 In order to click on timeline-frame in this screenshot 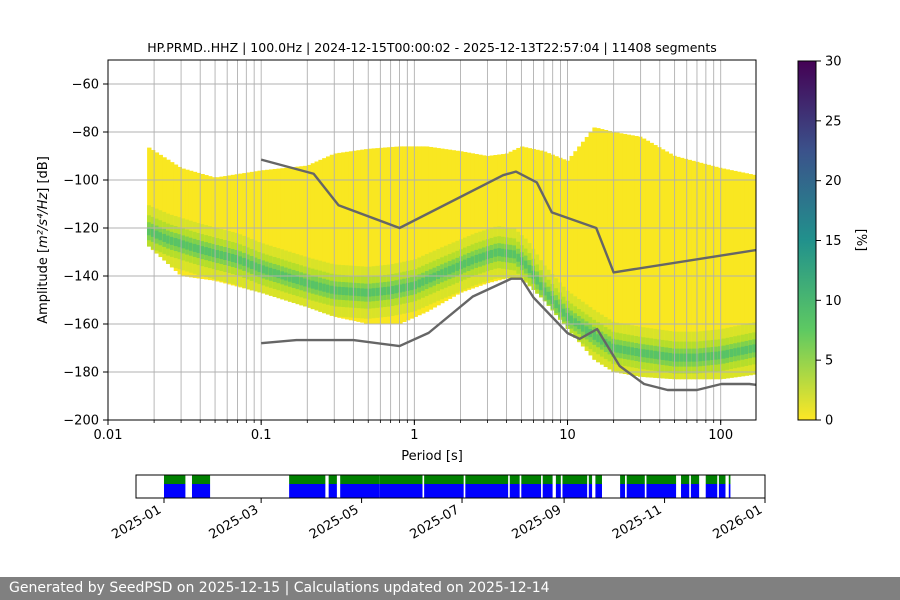, I will do `click(450, 486)`.